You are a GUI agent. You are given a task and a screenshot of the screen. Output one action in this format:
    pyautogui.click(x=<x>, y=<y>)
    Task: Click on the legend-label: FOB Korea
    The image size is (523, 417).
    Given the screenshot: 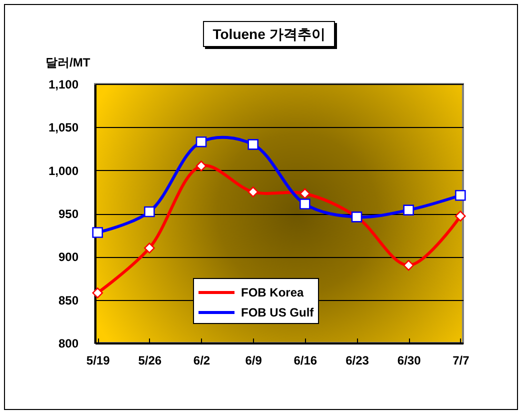 What is the action you would take?
    pyautogui.click(x=272, y=293)
    